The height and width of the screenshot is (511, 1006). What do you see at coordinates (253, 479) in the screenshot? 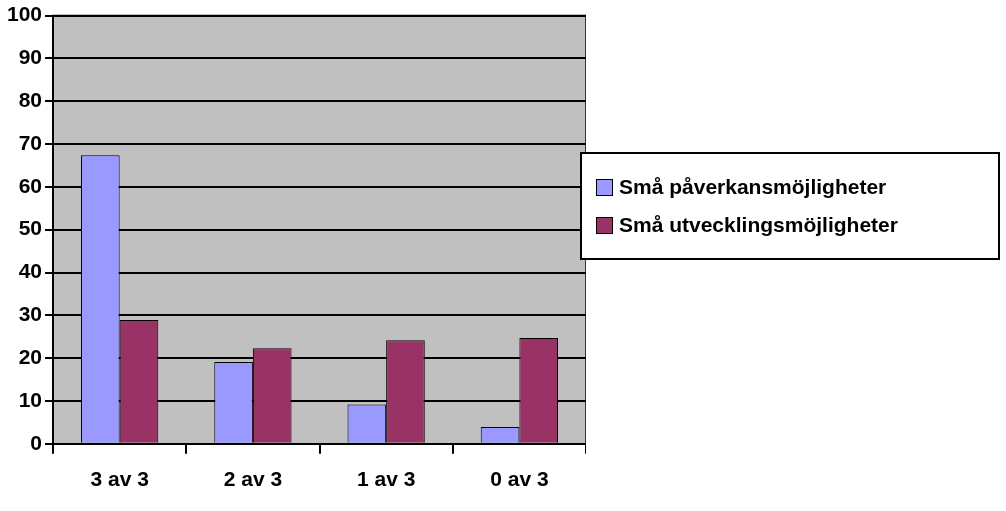
I see `x-tick-label: 2 av 3` at bounding box center [253, 479].